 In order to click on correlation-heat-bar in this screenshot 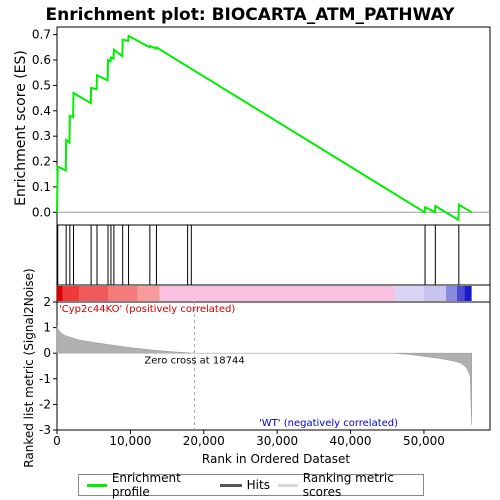, I will do `click(273, 293)`.